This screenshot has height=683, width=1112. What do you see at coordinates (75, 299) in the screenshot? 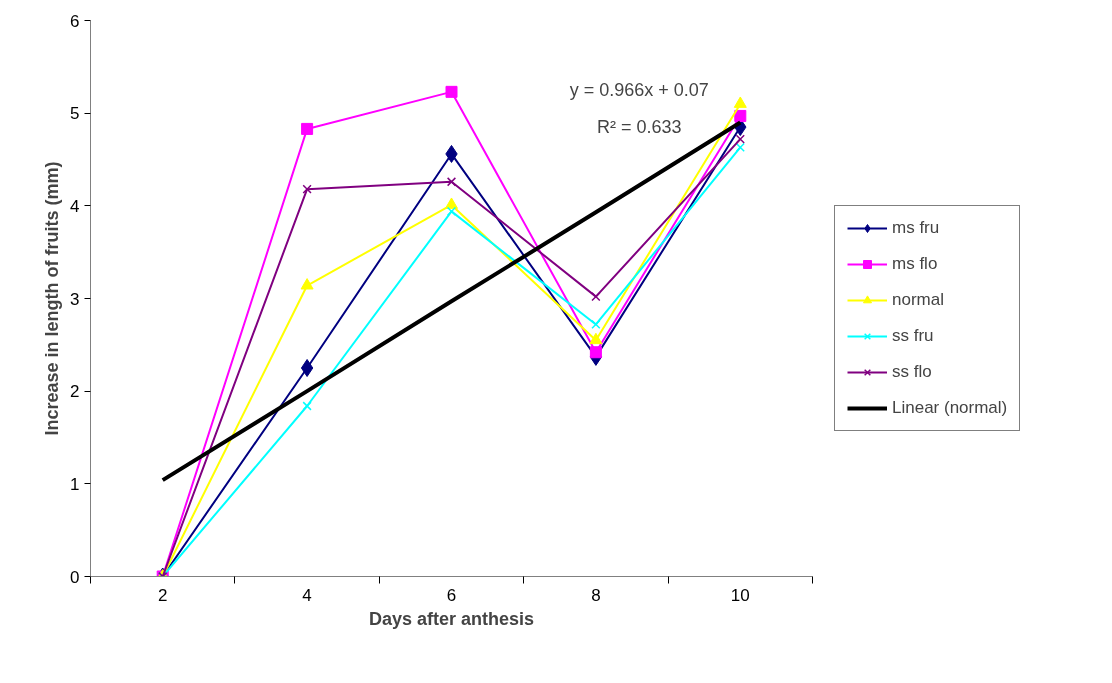
I see `y-tick-label: 3` at bounding box center [75, 299].